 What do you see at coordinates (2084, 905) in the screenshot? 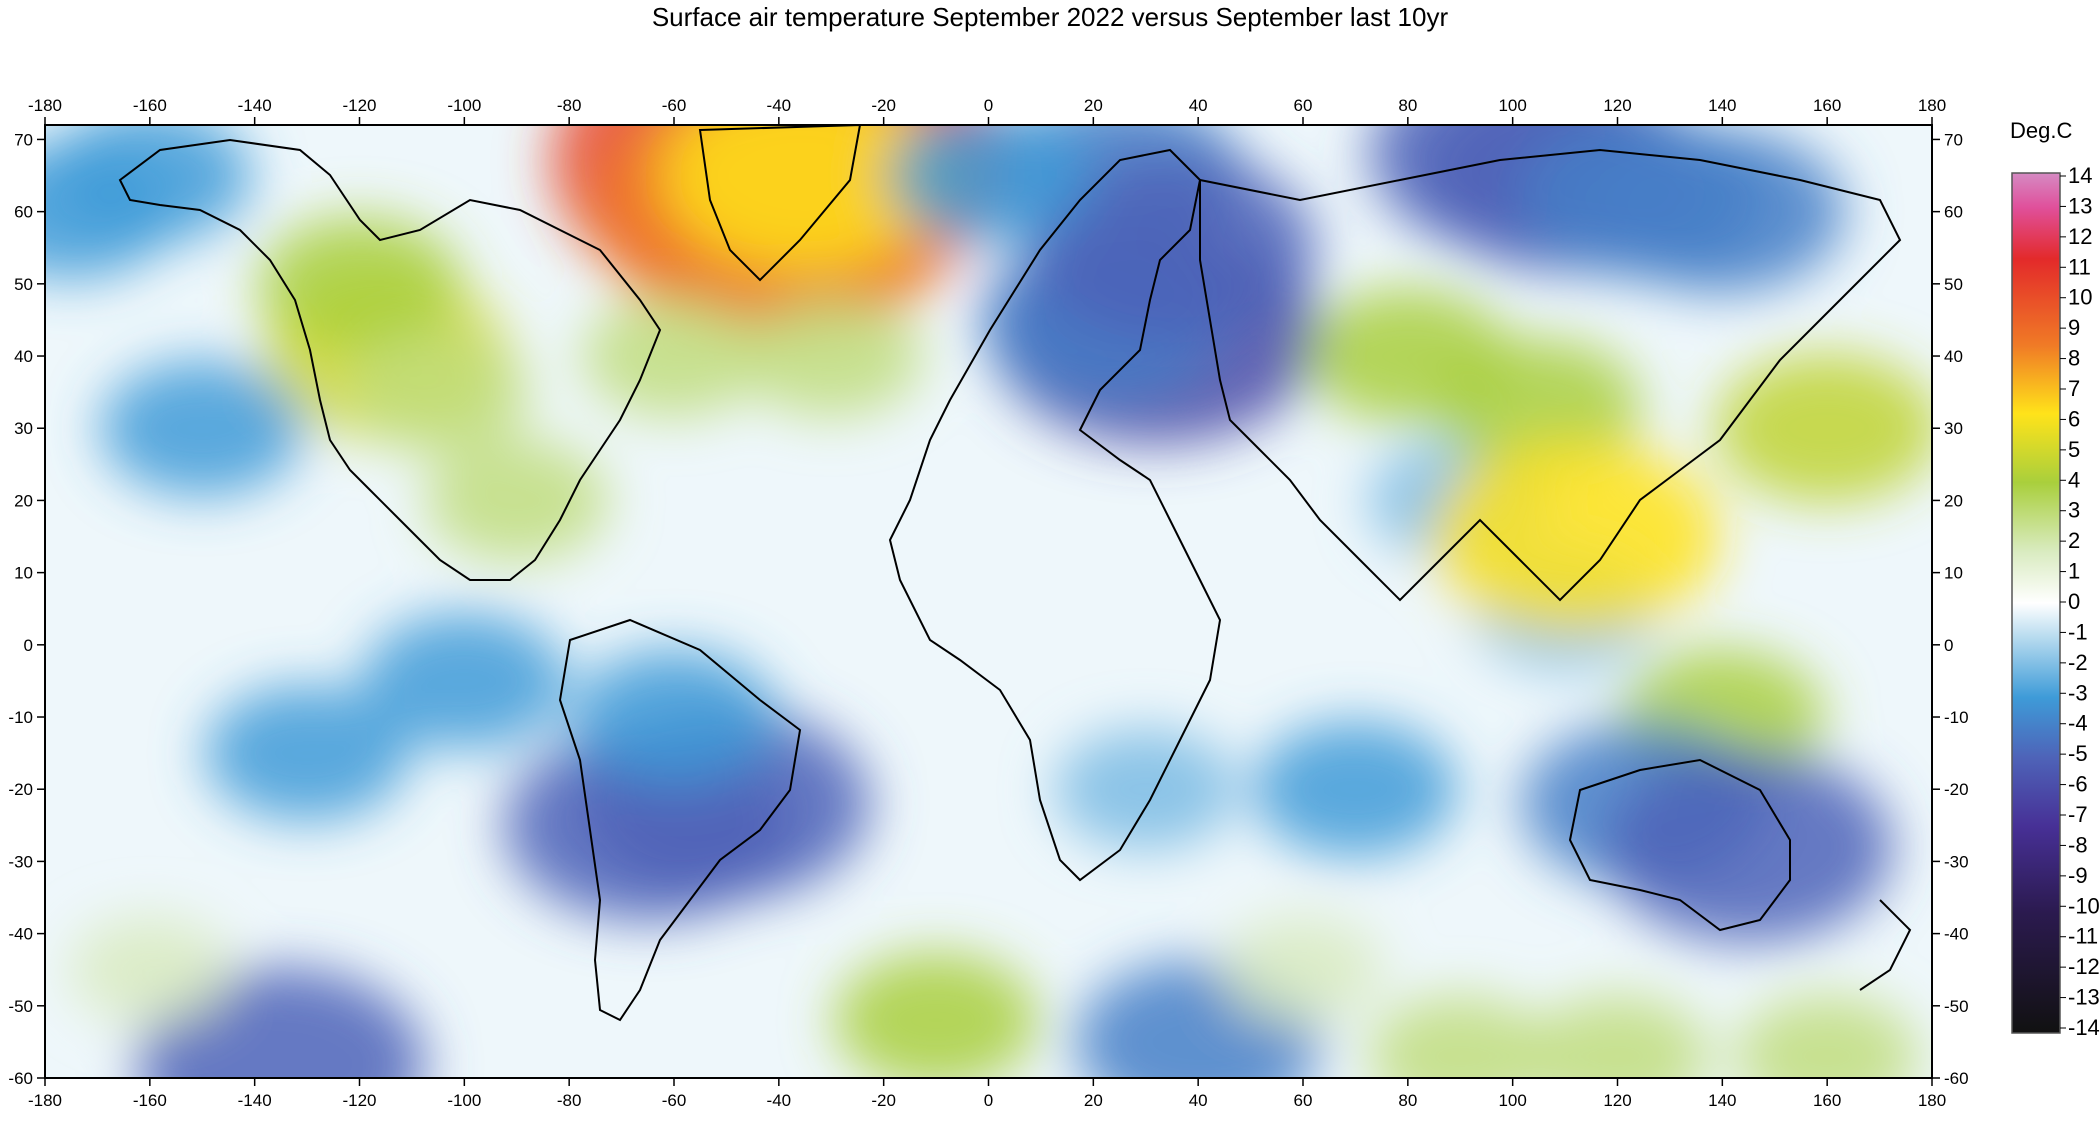
I see `colorbar-label: -10` at bounding box center [2084, 905].